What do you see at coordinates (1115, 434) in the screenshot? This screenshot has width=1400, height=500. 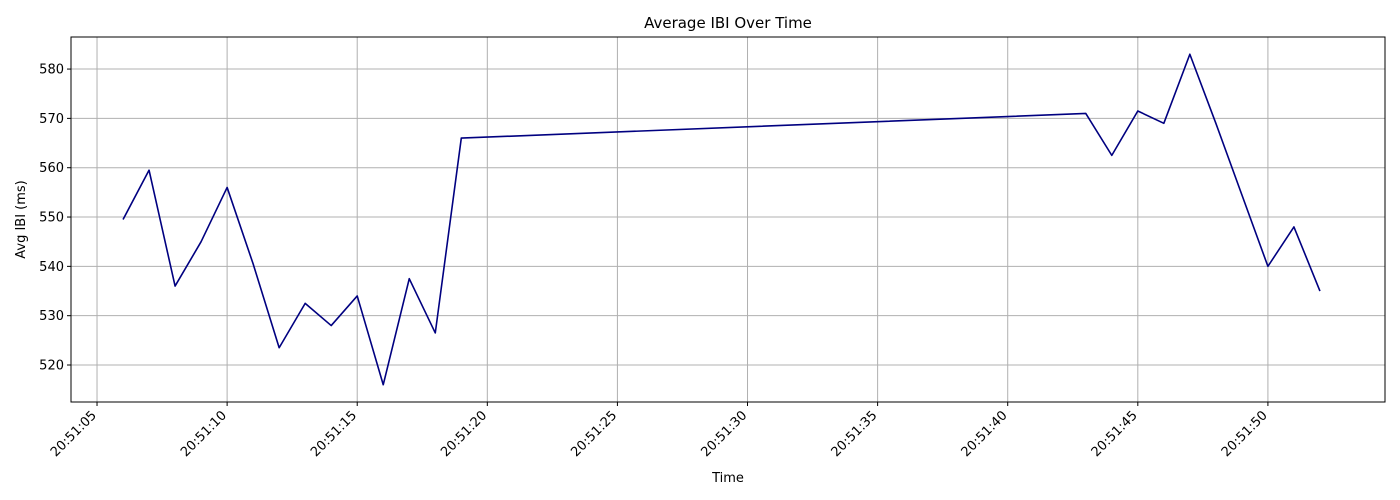 I see `x-tick-label: 20:51:45` at bounding box center [1115, 434].